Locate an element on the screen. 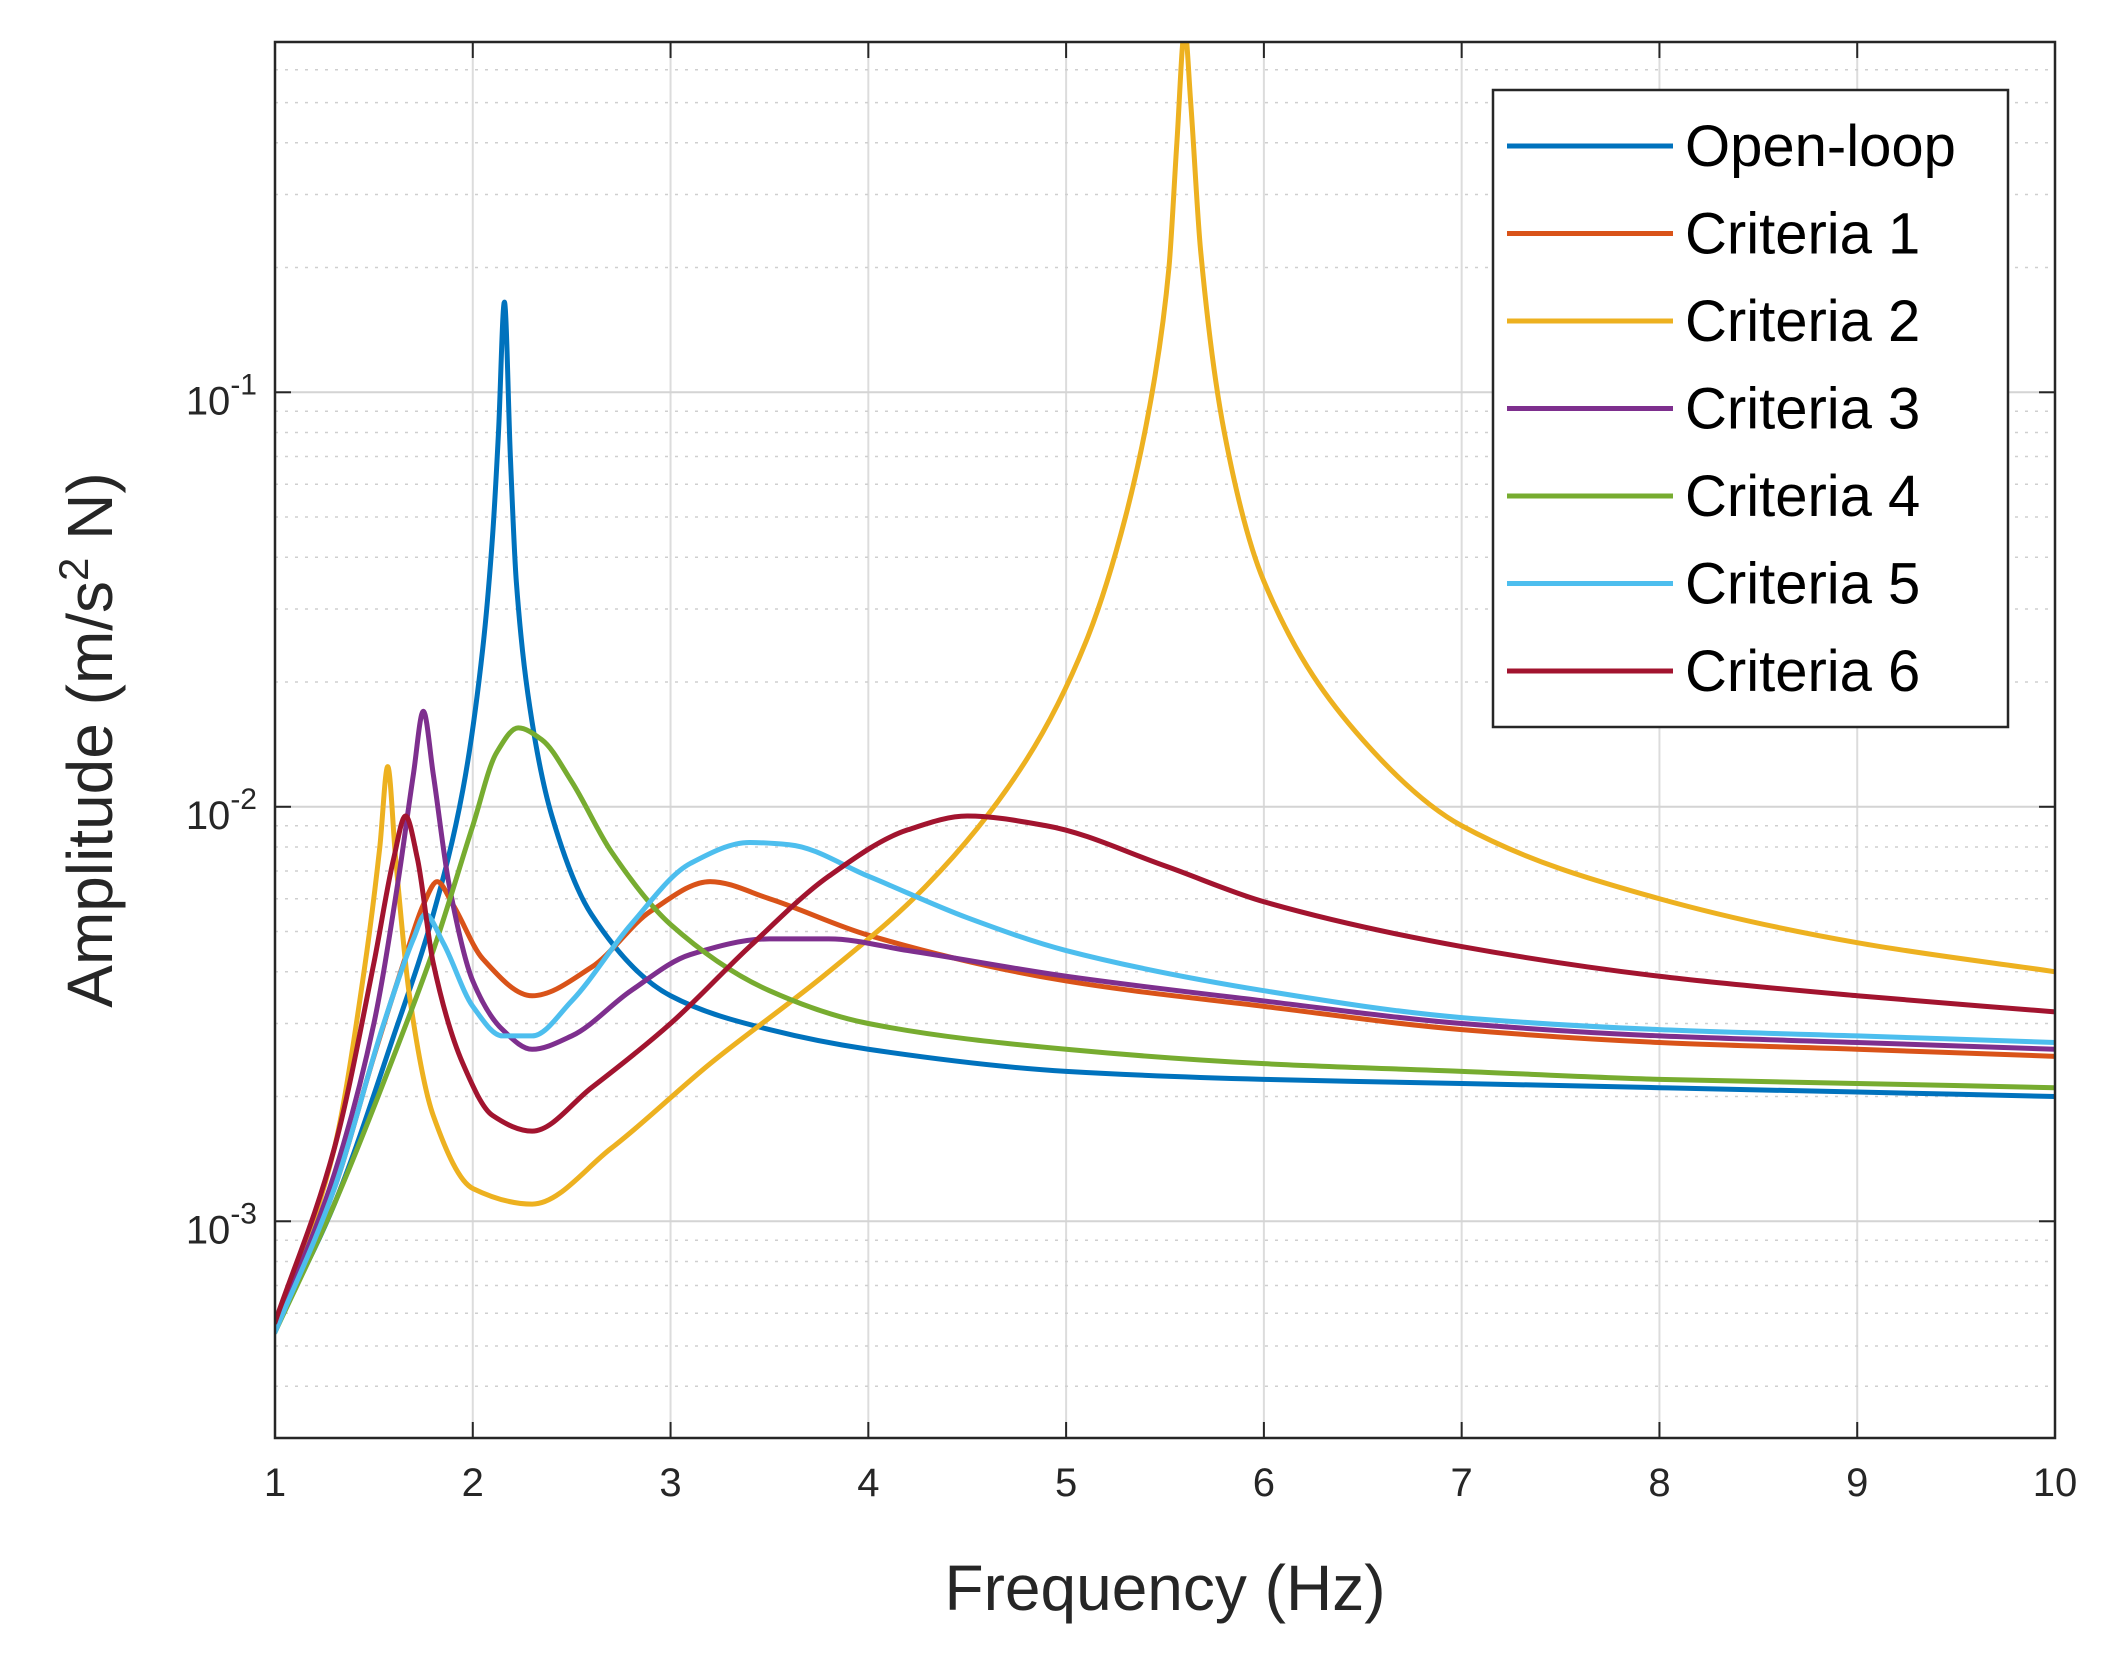 This screenshot has height=1656, width=2110. x-tick-label-7: 7 is located at coordinates (1462, 1483).